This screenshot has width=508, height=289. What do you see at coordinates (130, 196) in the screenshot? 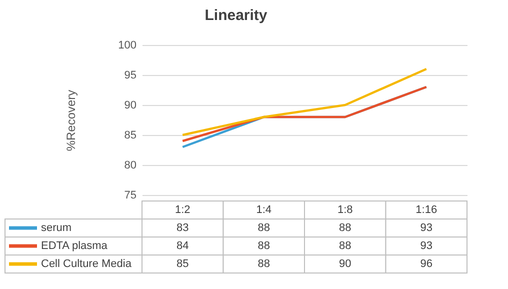
I see `y-tick-label: 75` at bounding box center [130, 196].